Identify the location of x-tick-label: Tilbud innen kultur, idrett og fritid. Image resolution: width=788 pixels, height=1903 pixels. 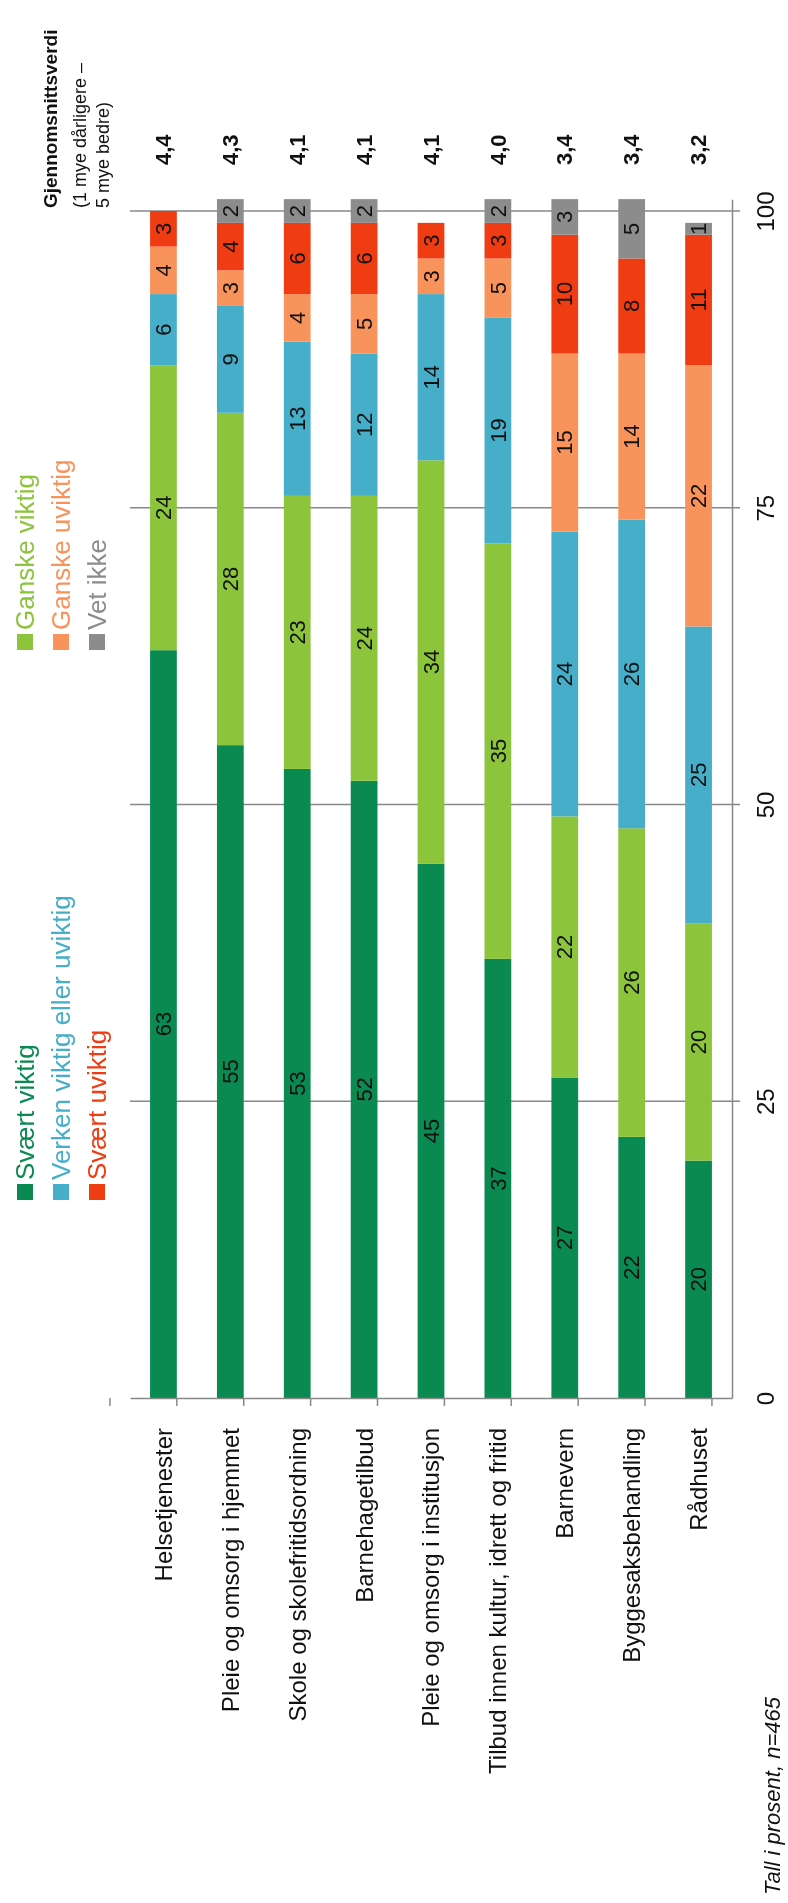
(498, 1601).